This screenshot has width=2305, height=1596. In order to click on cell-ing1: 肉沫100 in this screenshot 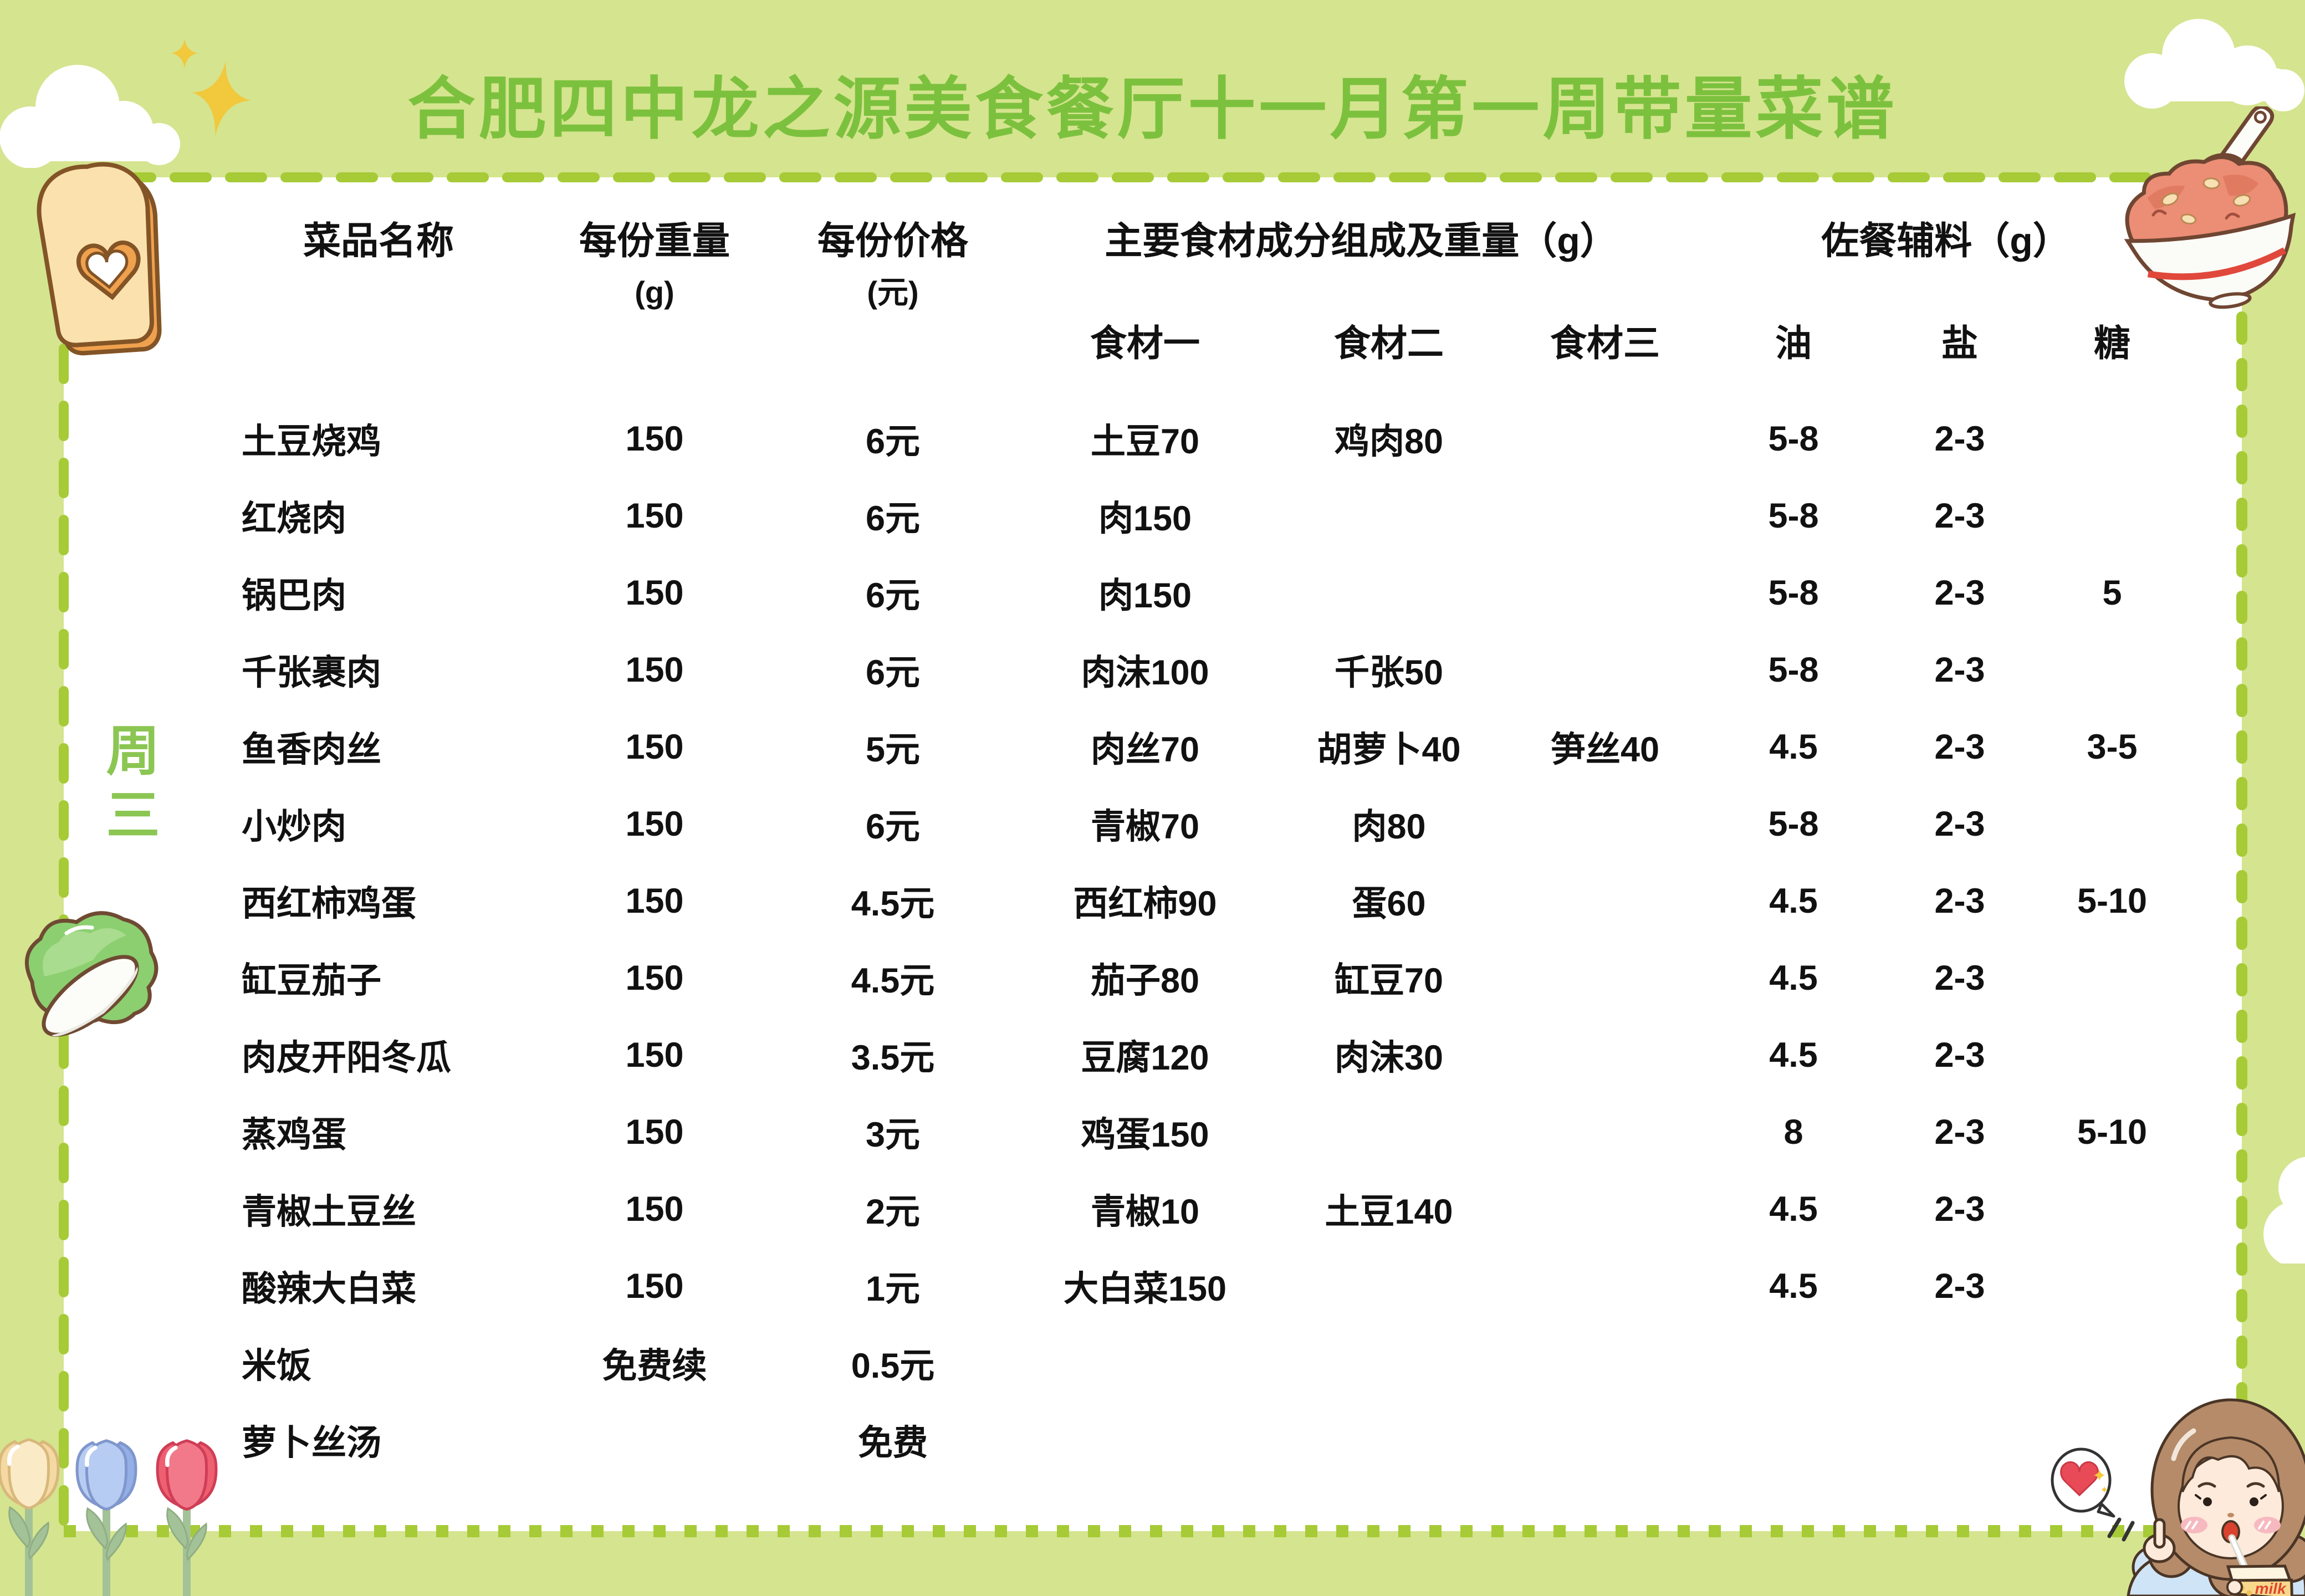, I will do `click(1145, 672)`.